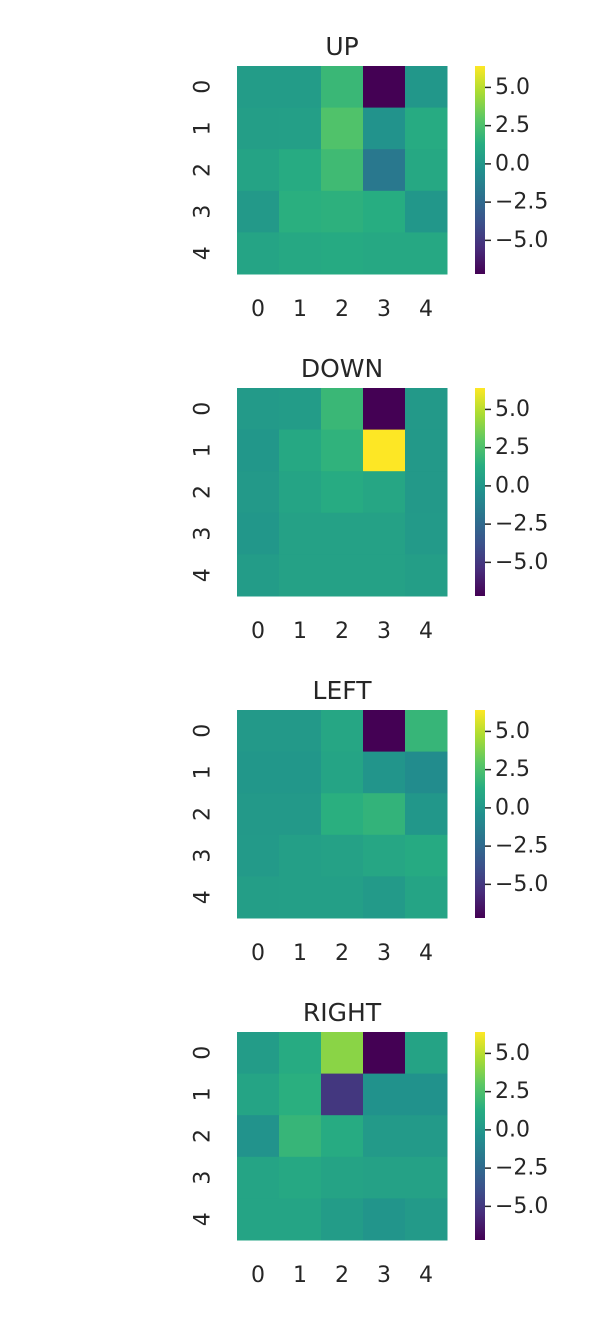  I want to click on panel-title: RIGHT, so click(342, 1012).